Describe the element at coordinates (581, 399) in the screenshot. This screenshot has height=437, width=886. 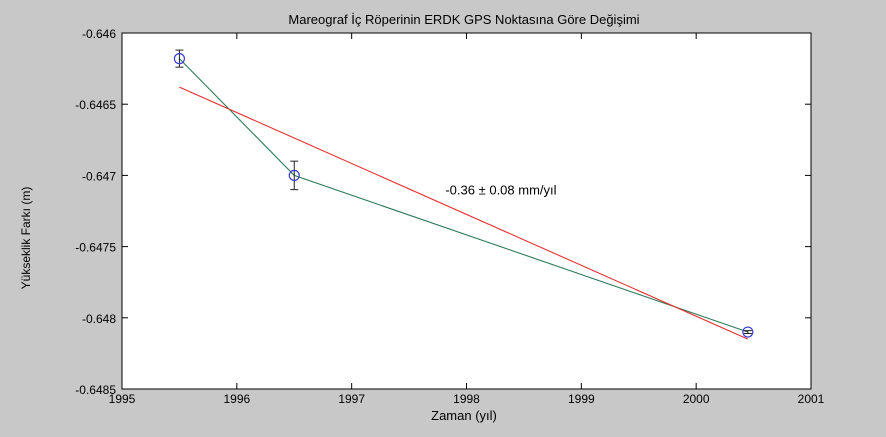
I see `x-tick-label: 1999` at that location.